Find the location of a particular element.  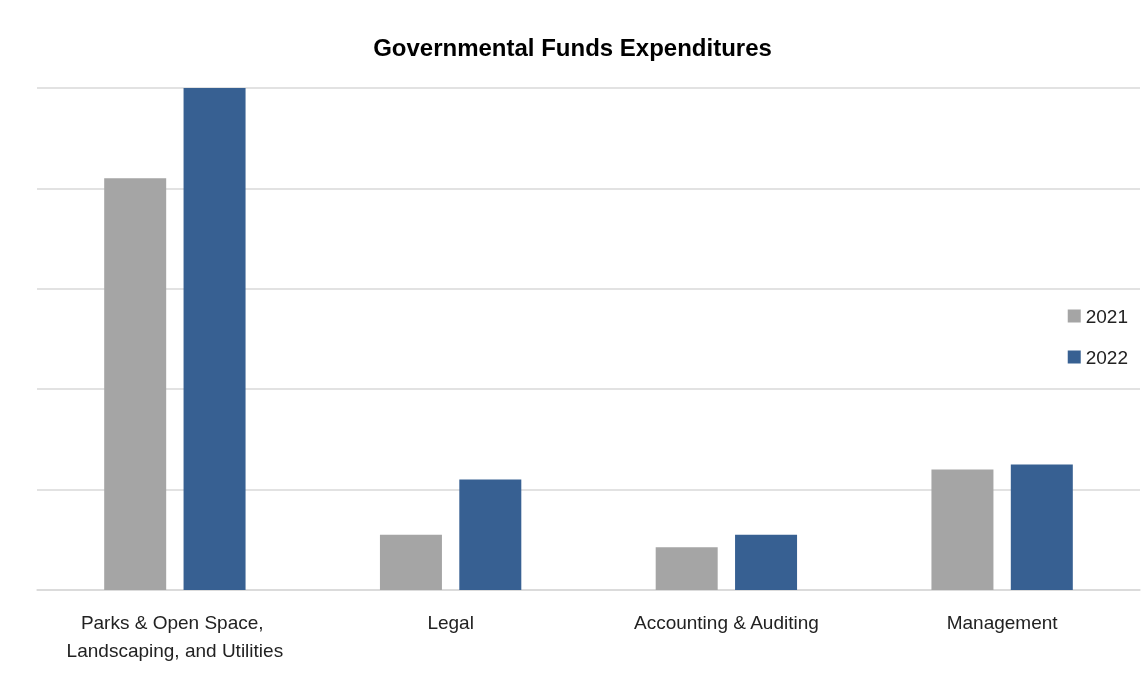

x-tick-label: Legal is located at coordinates (450, 622).